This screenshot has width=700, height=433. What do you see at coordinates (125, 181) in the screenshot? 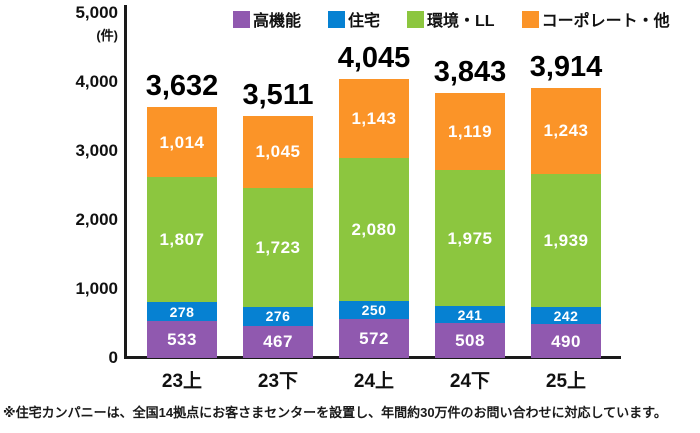
I see `y-axis-line` at bounding box center [125, 181].